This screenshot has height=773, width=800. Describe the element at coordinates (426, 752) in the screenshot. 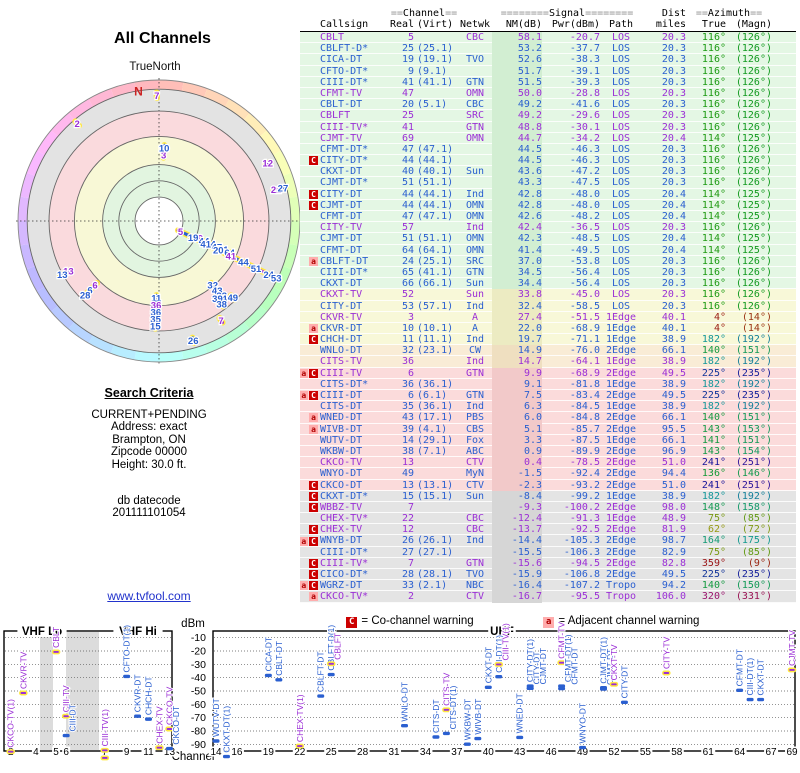

I see `channel-tick-label: 34` at that location.